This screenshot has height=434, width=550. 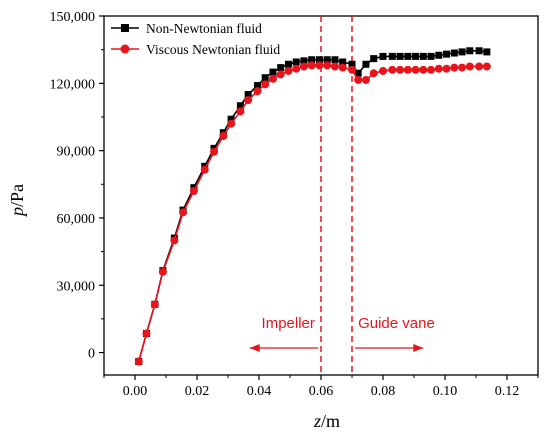 I want to click on x-axis: 0.00 0.02 0.04 0.06 0.08 0.10 0.12, so click(x=321, y=387).